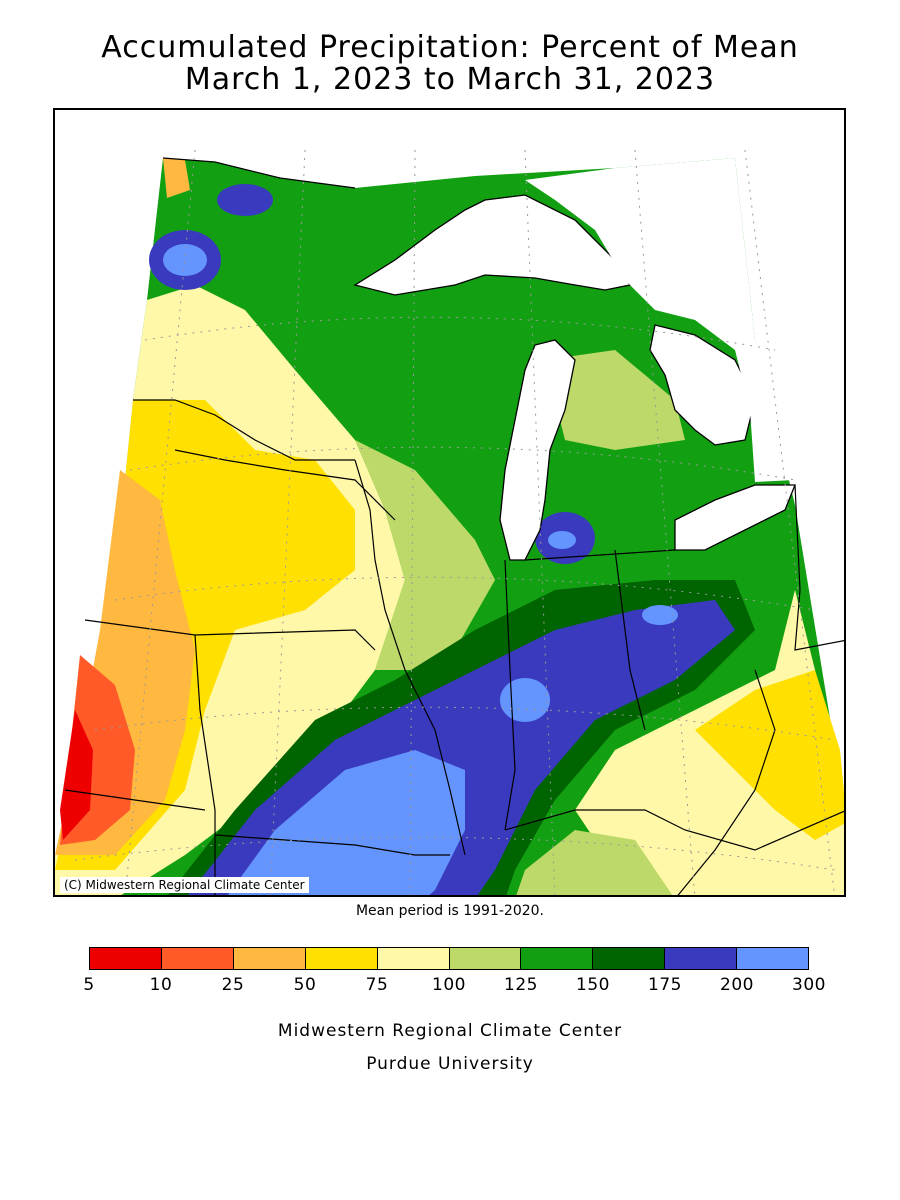 Image resolution: width=900 pixels, height=1200 pixels. What do you see at coordinates (594, 862) in the screenshot?
I see `zone-100-125-southeast` at bounding box center [594, 862].